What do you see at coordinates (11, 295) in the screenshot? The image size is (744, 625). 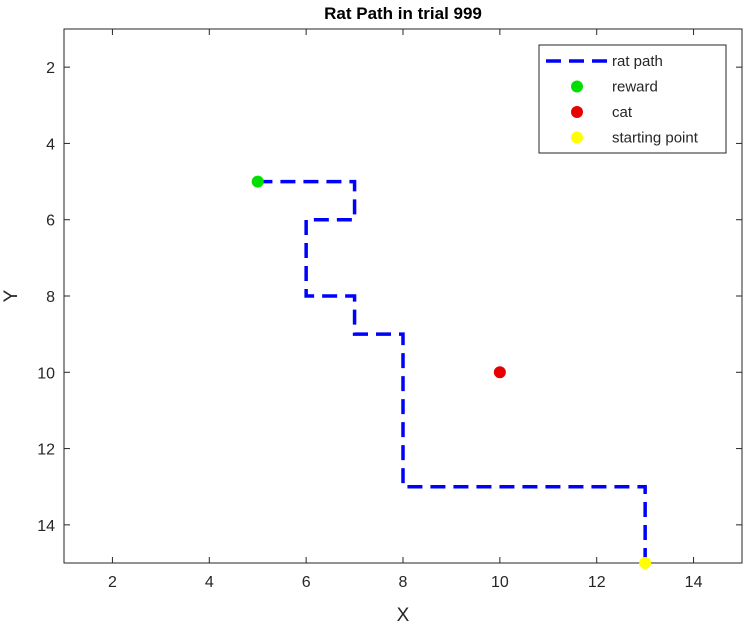 I see `y-axis-label: Y` at bounding box center [11, 295].